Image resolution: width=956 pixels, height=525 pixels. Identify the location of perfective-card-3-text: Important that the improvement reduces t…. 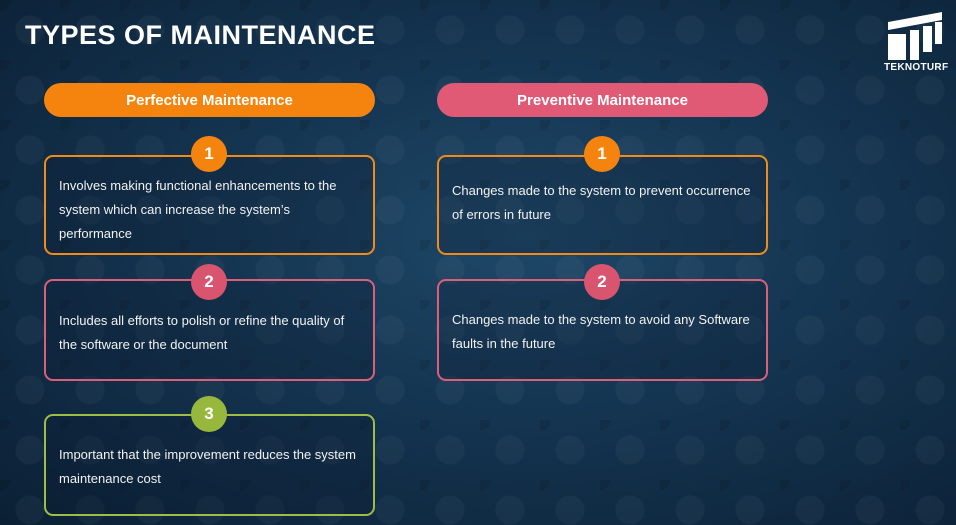
(207, 466).